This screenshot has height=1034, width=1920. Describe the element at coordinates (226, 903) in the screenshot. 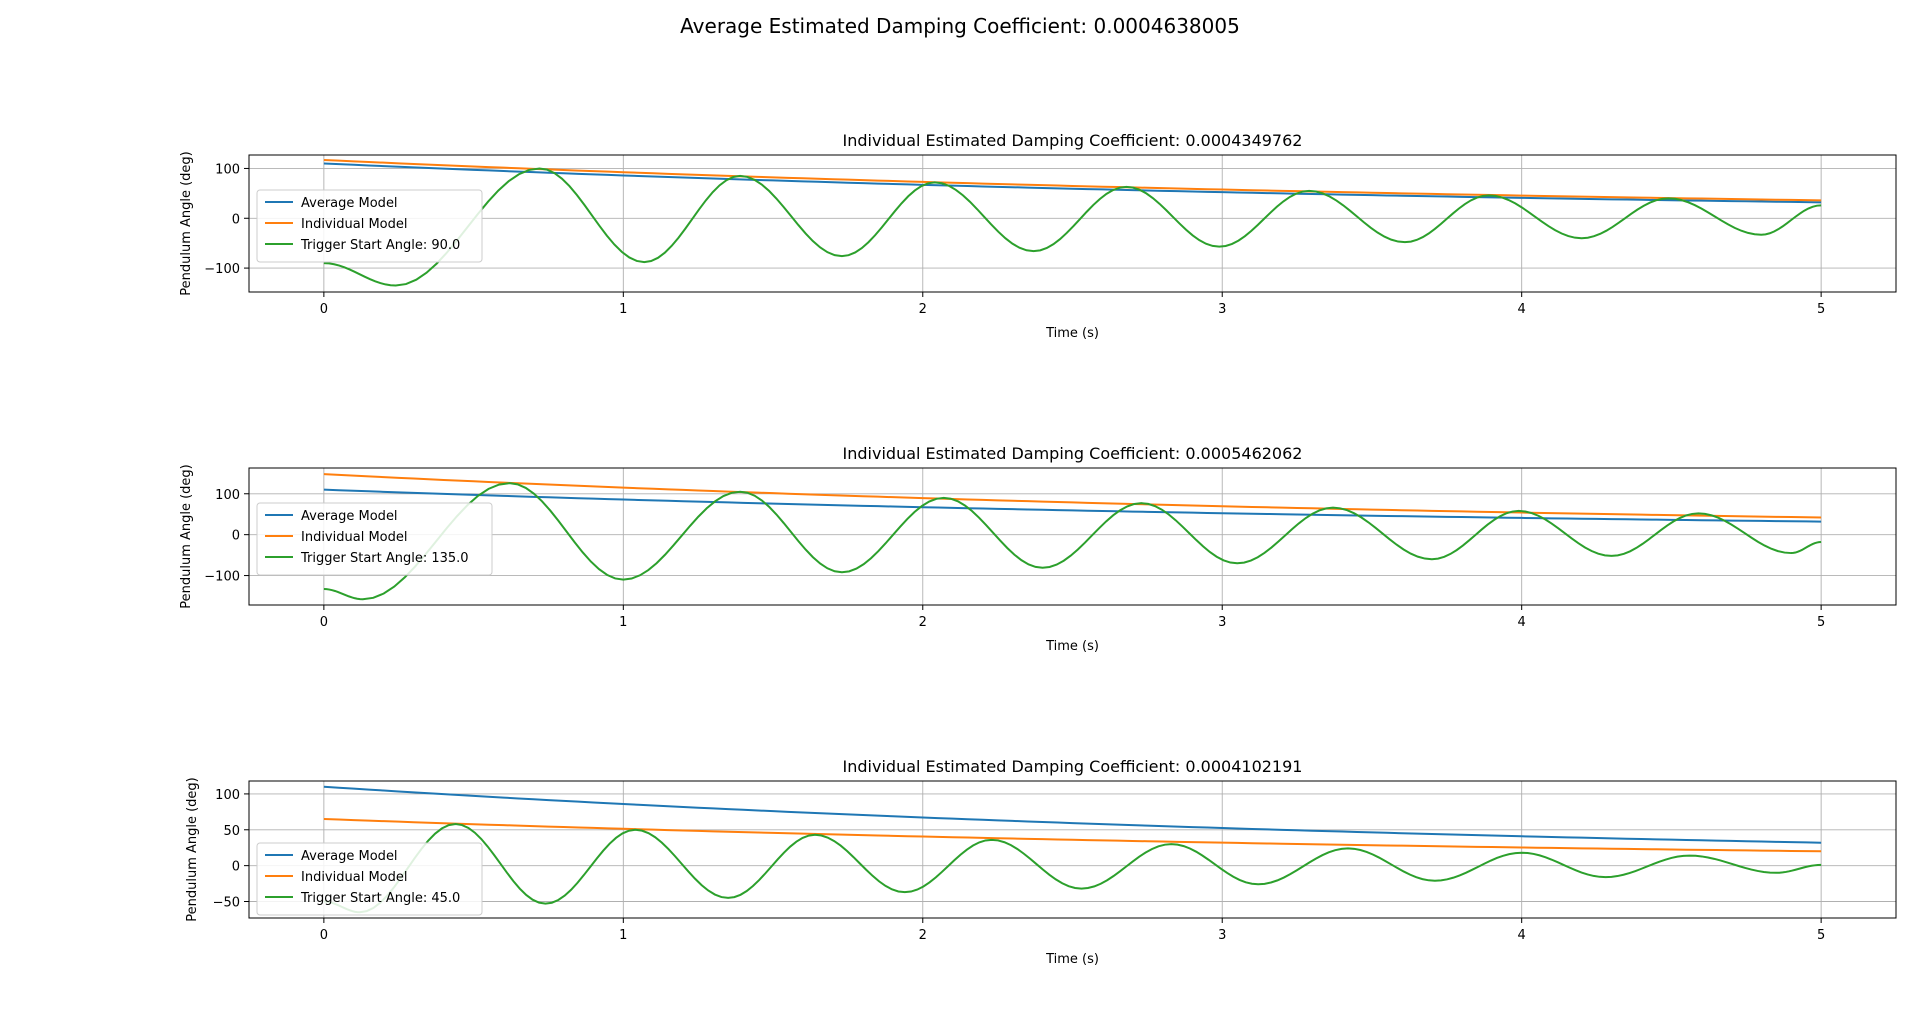

I see `y-tick-label: −50` at that location.